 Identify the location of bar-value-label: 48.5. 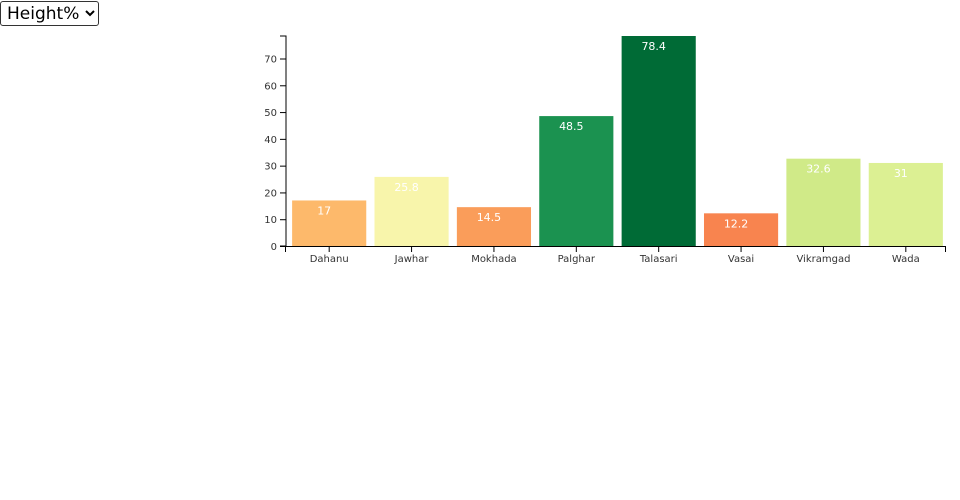
(571, 126).